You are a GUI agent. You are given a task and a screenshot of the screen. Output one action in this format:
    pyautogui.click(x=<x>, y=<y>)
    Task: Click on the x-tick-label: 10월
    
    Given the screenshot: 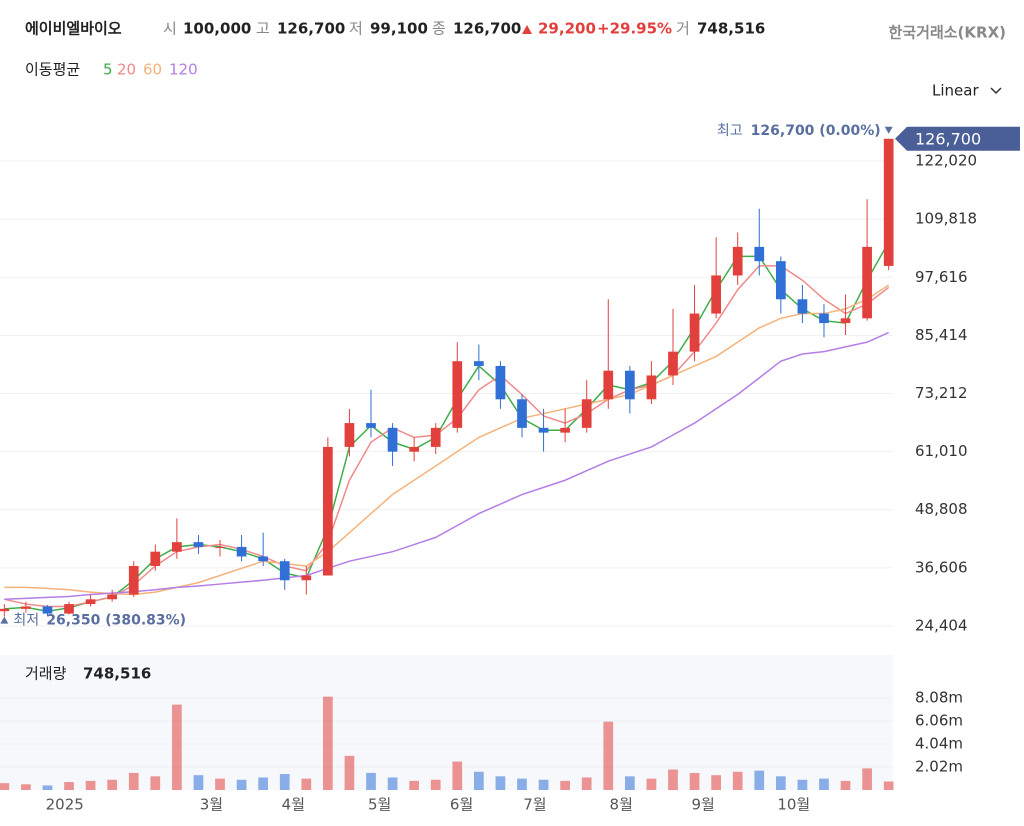 What is the action you would take?
    pyautogui.click(x=793, y=805)
    